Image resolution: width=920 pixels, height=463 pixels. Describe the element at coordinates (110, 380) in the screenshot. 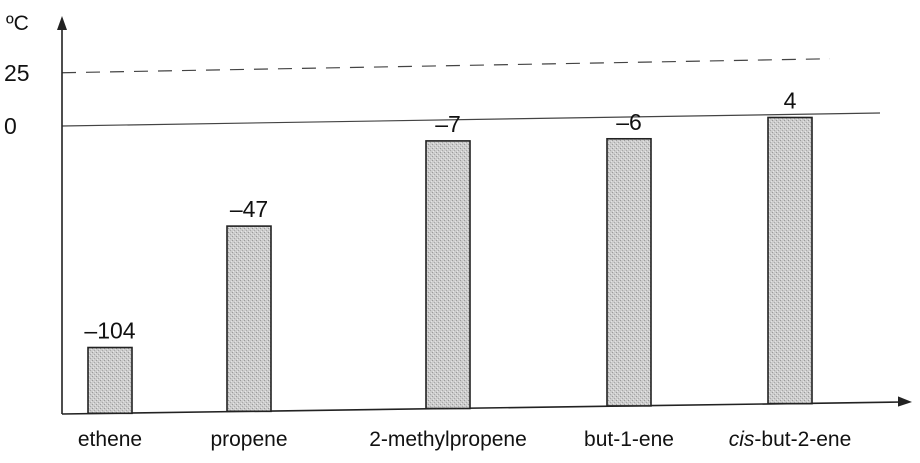

I see `bar-ethene` at that location.